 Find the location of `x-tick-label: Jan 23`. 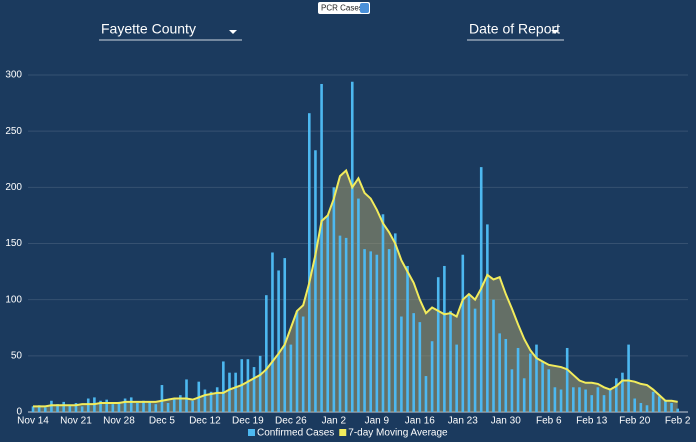

x-tick-label: Jan 23 is located at coordinates (463, 421).